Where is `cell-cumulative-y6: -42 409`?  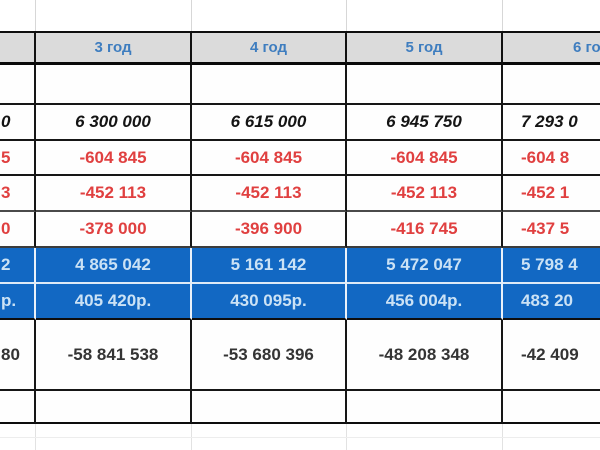
cell-cumulative-y6: -42 409 is located at coordinates (551, 355).